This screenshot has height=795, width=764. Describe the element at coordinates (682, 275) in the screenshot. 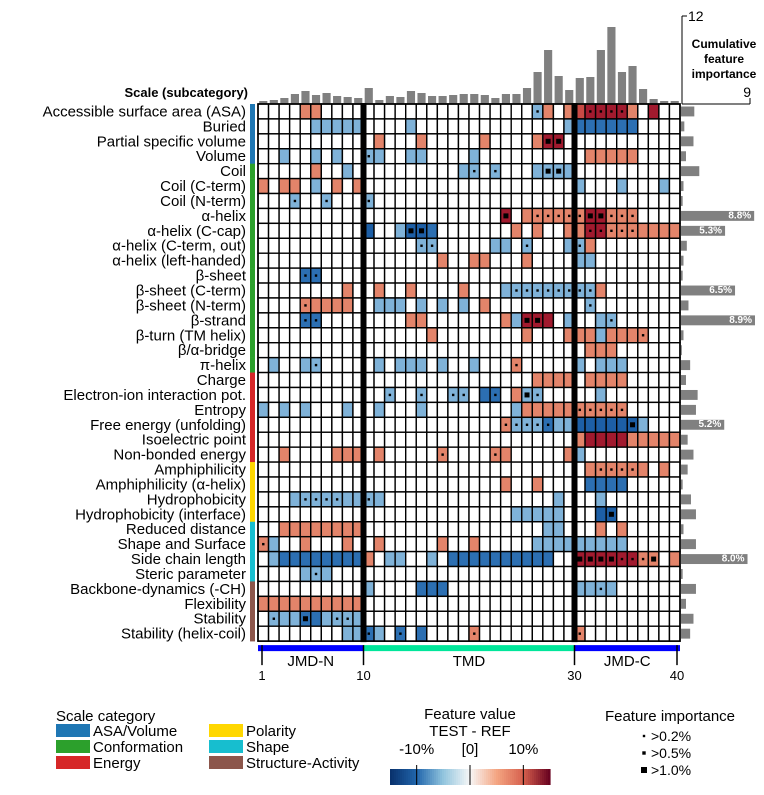

I see `scale-importance-bar` at that location.